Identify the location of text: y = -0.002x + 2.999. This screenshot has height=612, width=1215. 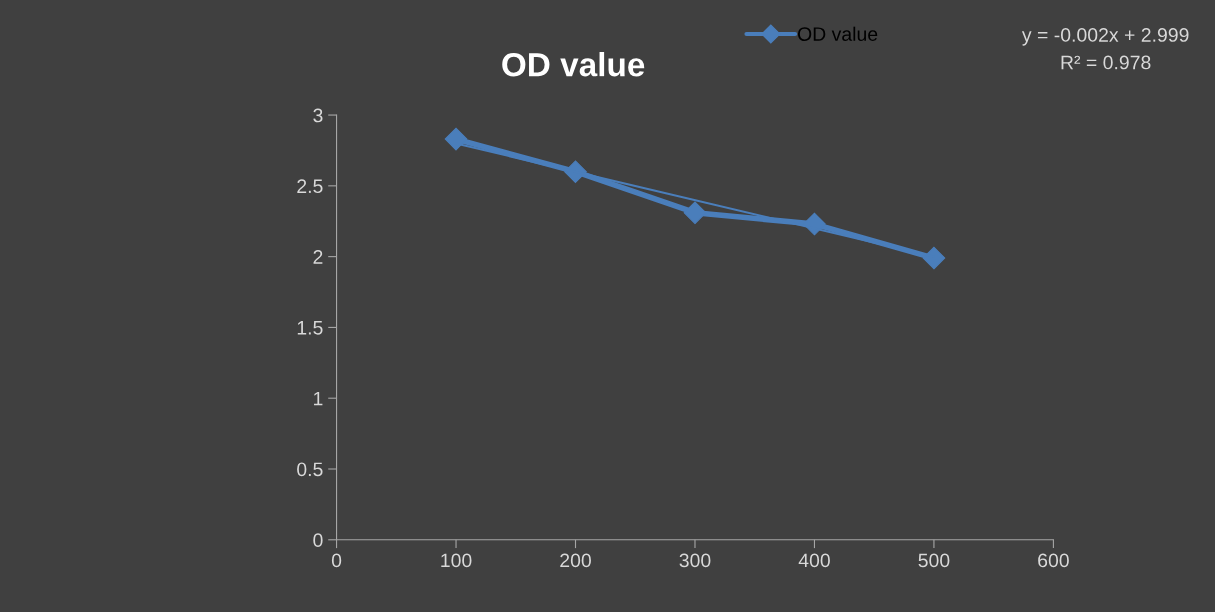
(1105, 37).